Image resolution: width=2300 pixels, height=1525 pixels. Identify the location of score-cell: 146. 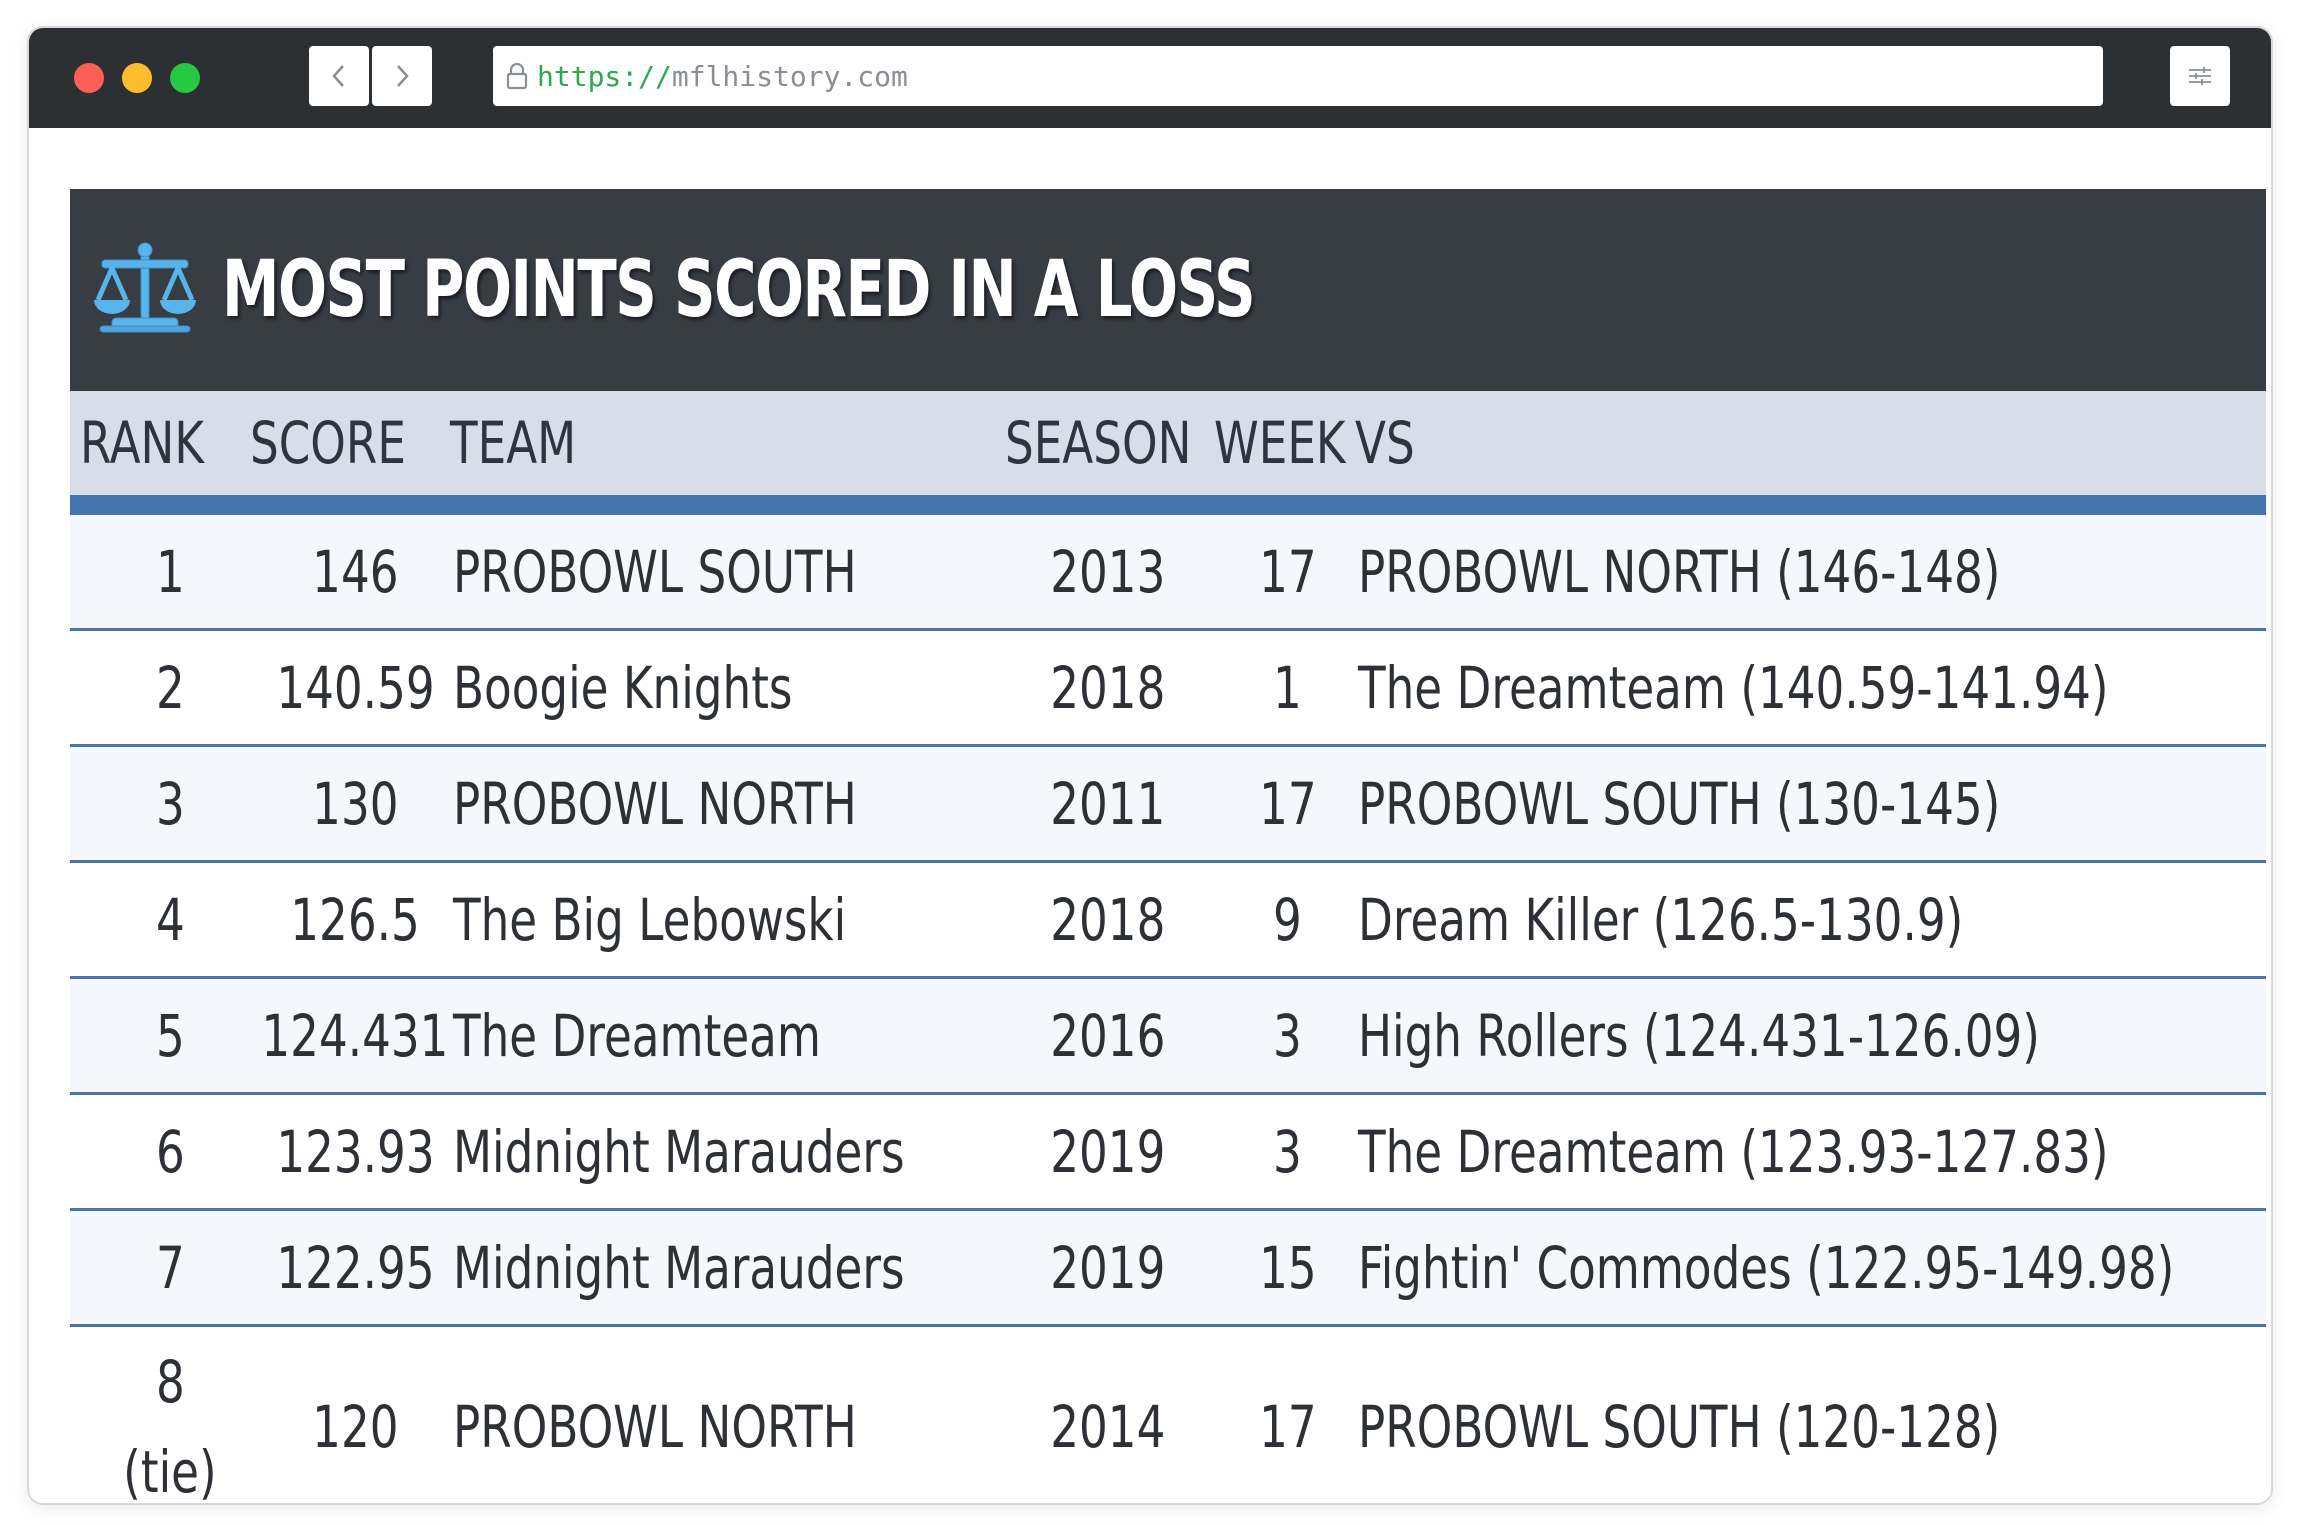
(355, 571).